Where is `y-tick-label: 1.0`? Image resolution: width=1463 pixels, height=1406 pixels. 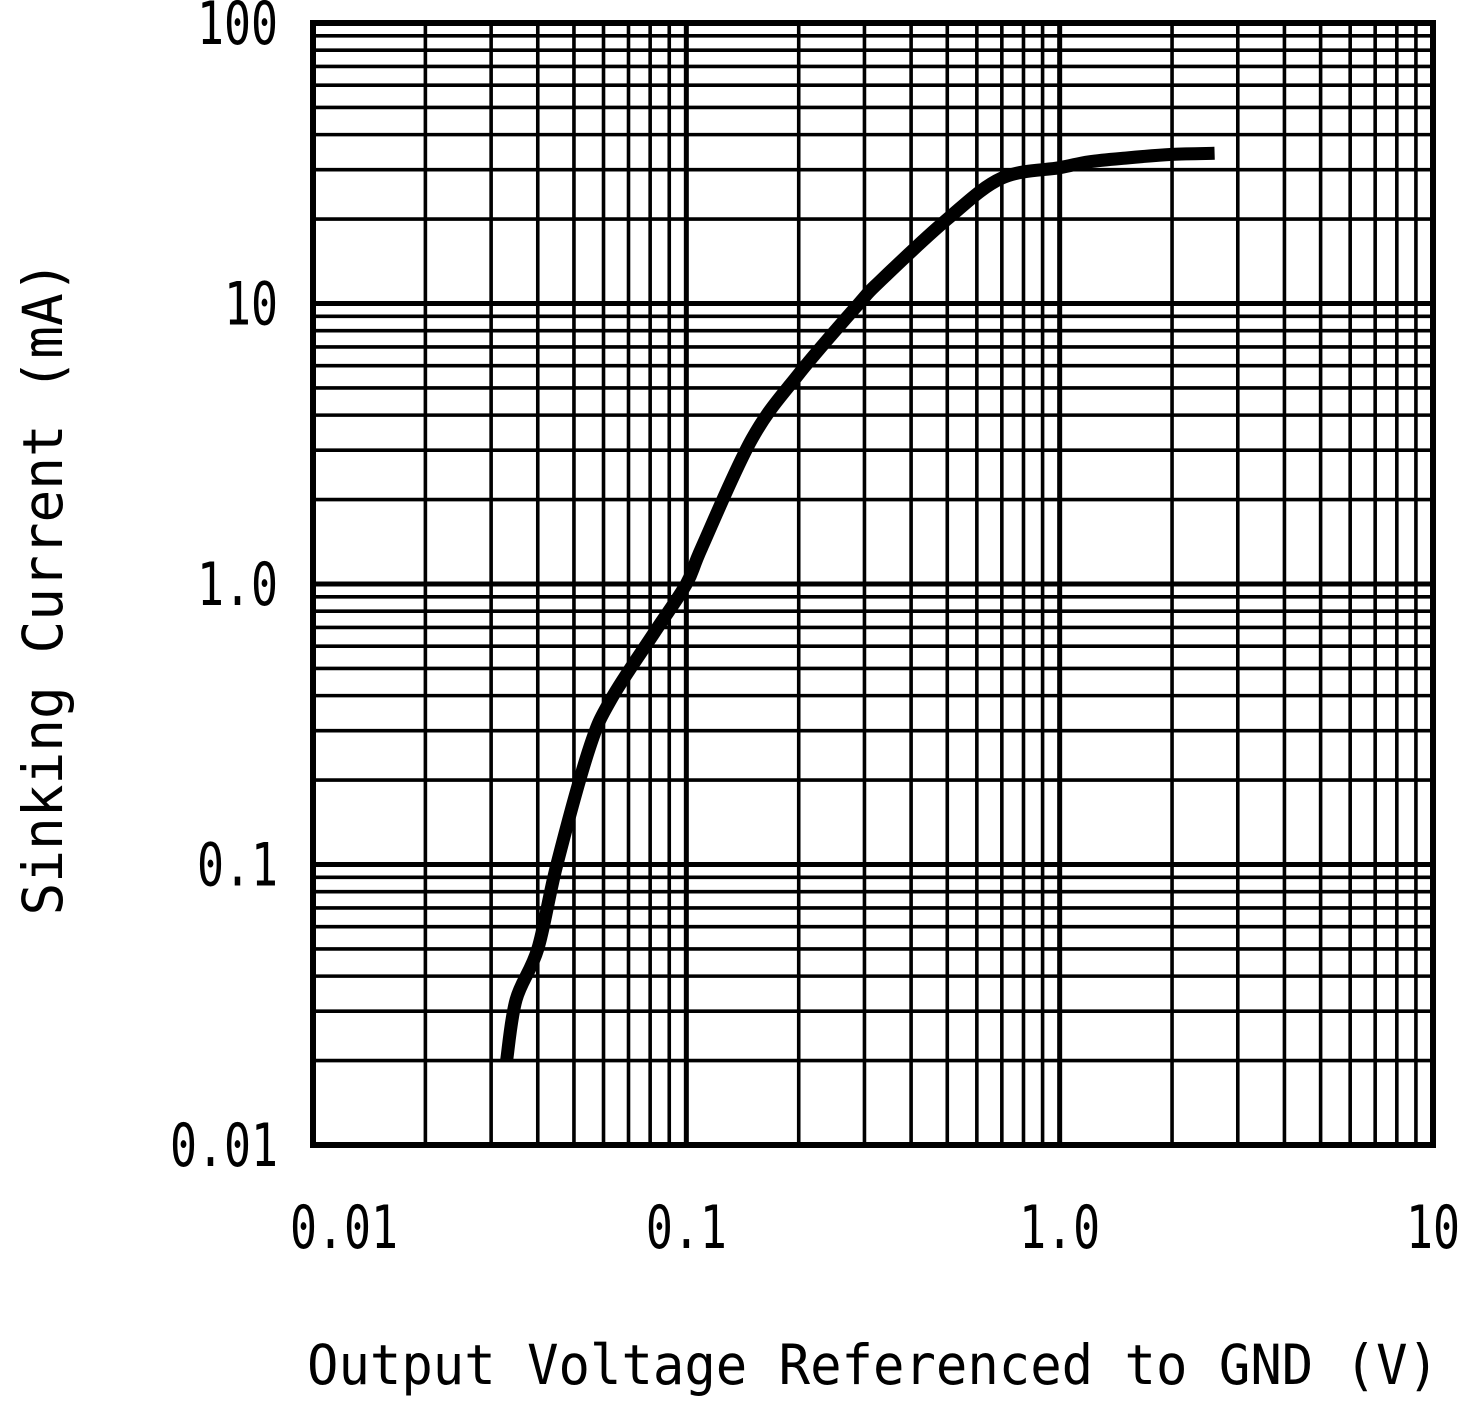
y-tick-label: 1.0 is located at coordinates (237, 585).